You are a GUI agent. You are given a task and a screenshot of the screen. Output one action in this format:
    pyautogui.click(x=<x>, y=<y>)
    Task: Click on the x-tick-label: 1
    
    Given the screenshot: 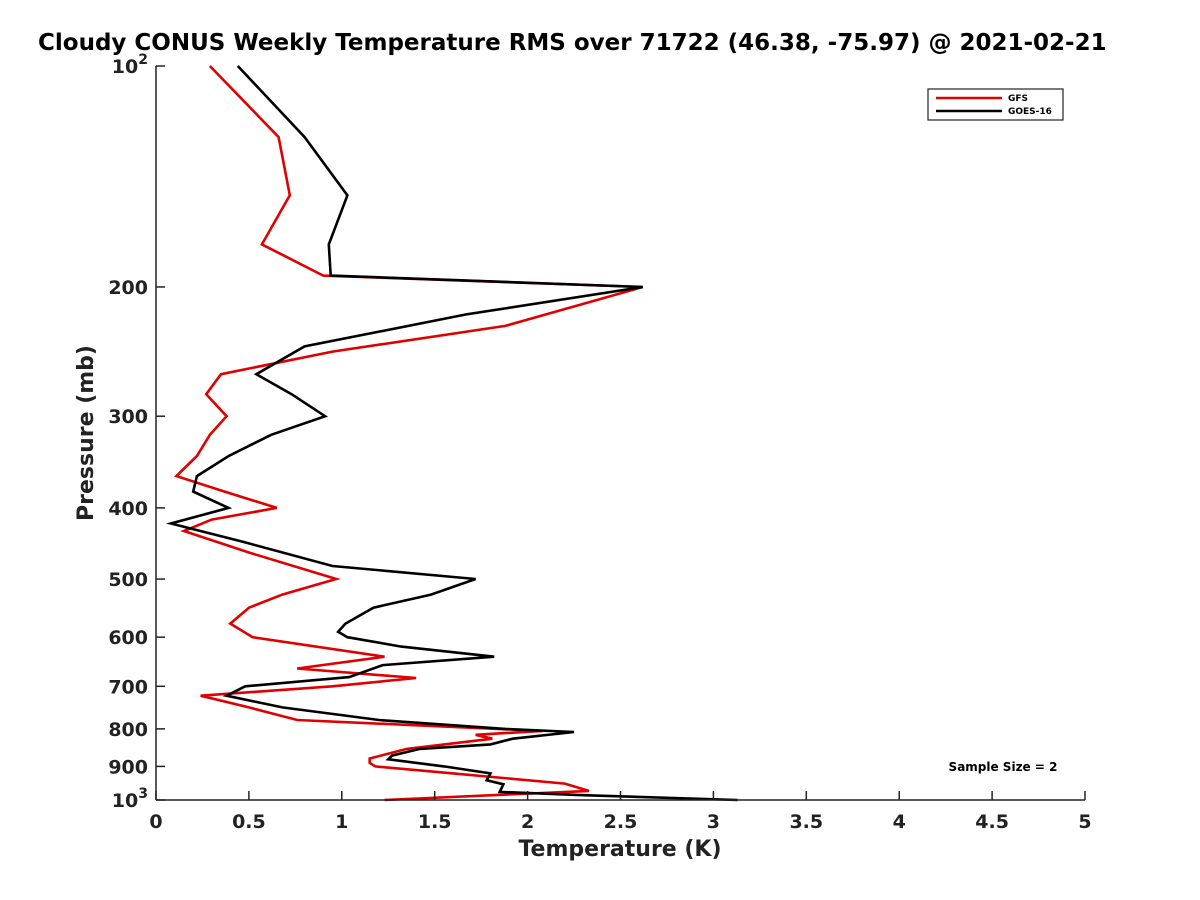 What is the action you would take?
    pyautogui.click(x=341, y=822)
    